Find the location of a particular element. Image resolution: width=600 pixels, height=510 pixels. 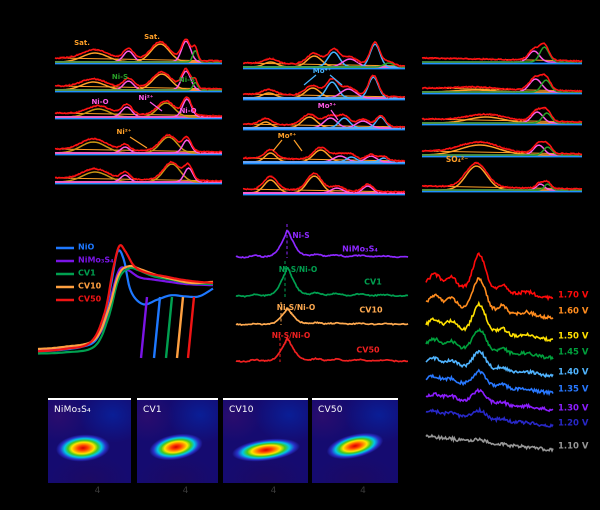

legend-item-nimo3s4: NiMo₃S₄ is located at coordinates (96, 260).